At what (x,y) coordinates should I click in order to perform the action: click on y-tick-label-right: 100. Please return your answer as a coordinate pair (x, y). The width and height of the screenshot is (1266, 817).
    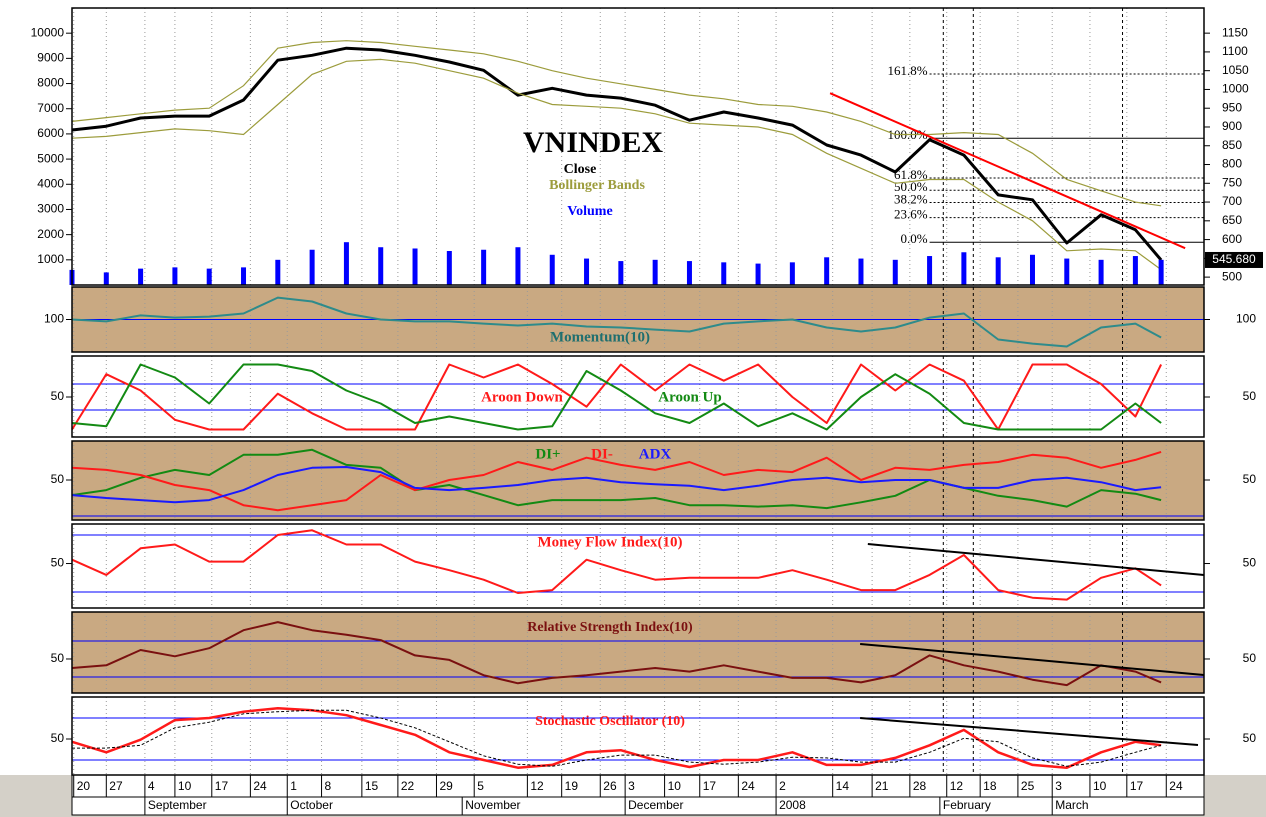
    Looking at the image, I should click on (1246, 319).